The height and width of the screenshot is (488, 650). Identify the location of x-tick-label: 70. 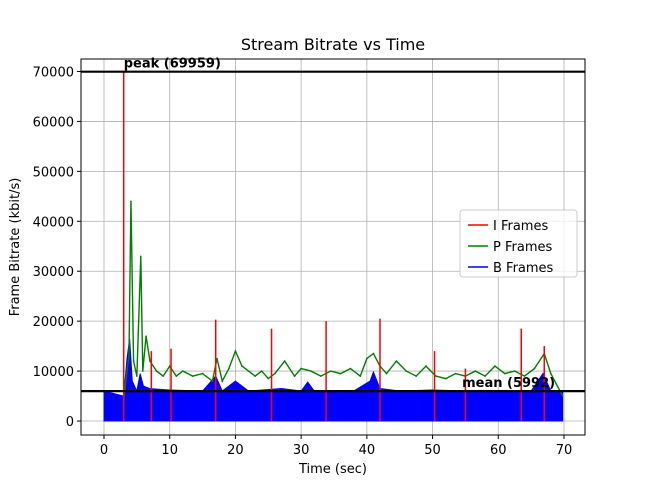
(564, 450).